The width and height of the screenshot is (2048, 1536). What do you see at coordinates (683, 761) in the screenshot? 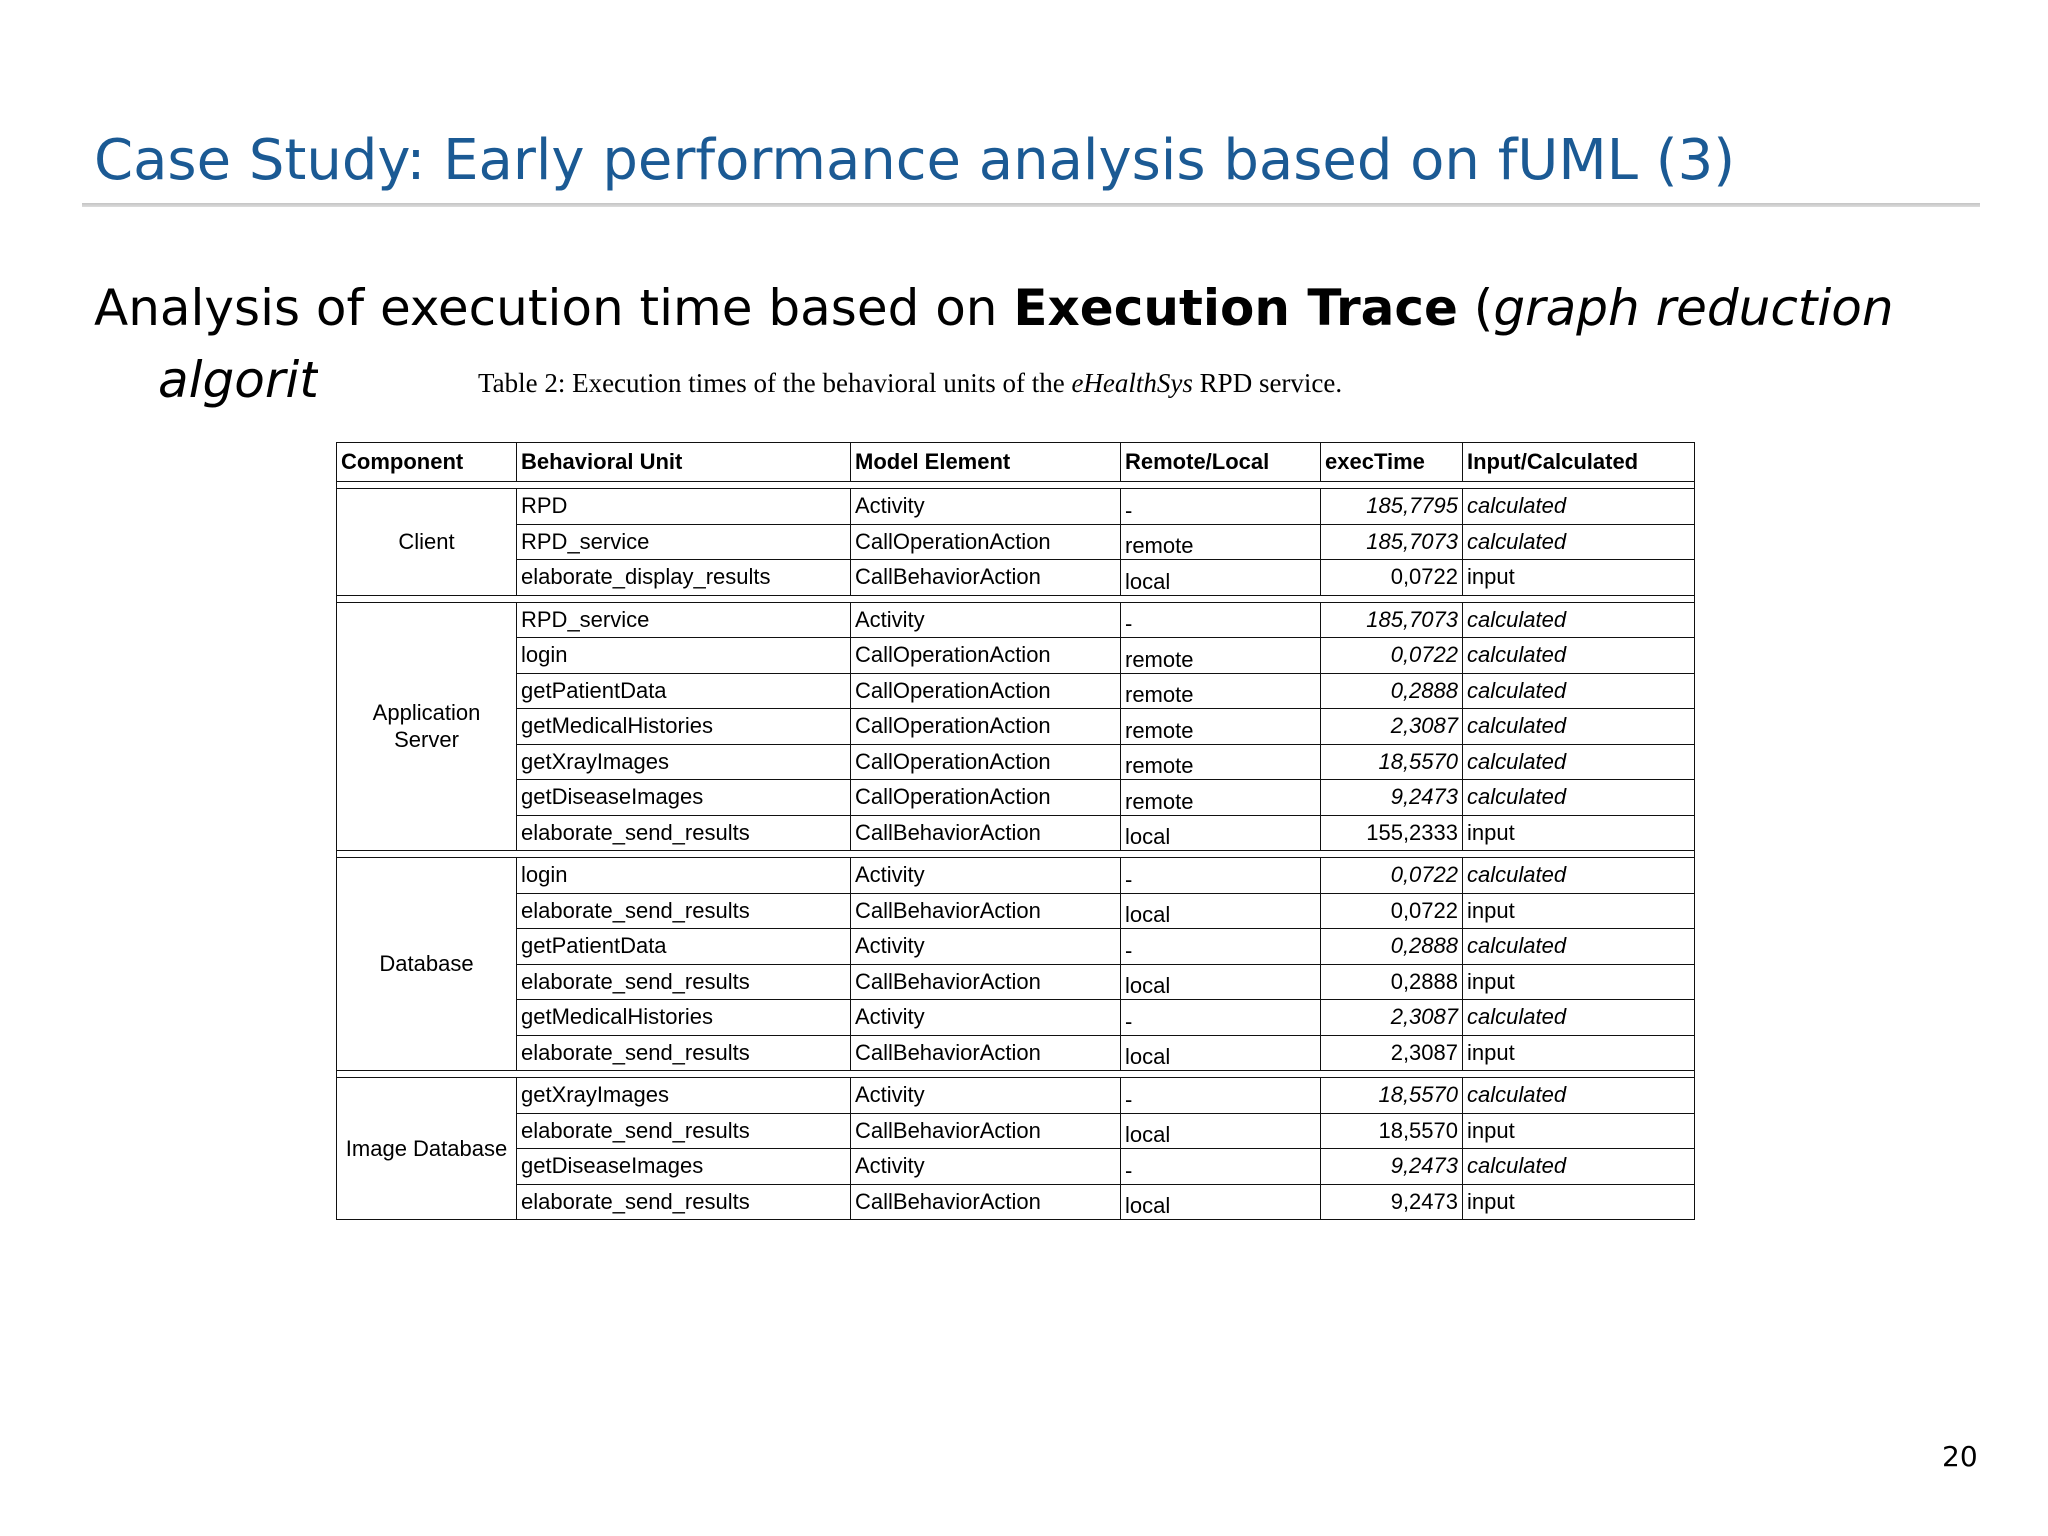
I see `cell-unit: getXrayImages` at bounding box center [683, 761].